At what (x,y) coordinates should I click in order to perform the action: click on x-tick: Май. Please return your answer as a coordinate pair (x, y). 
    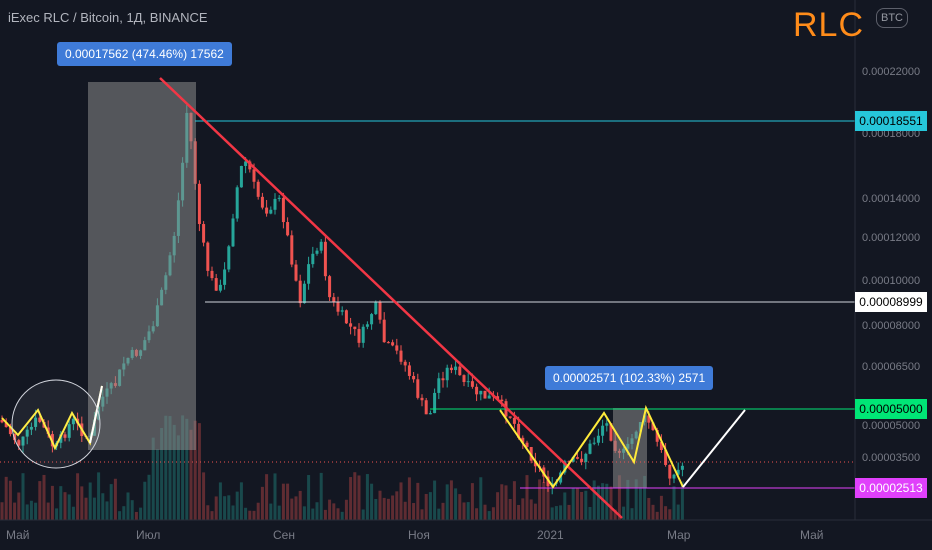
    Looking at the image, I should click on (812, 535).